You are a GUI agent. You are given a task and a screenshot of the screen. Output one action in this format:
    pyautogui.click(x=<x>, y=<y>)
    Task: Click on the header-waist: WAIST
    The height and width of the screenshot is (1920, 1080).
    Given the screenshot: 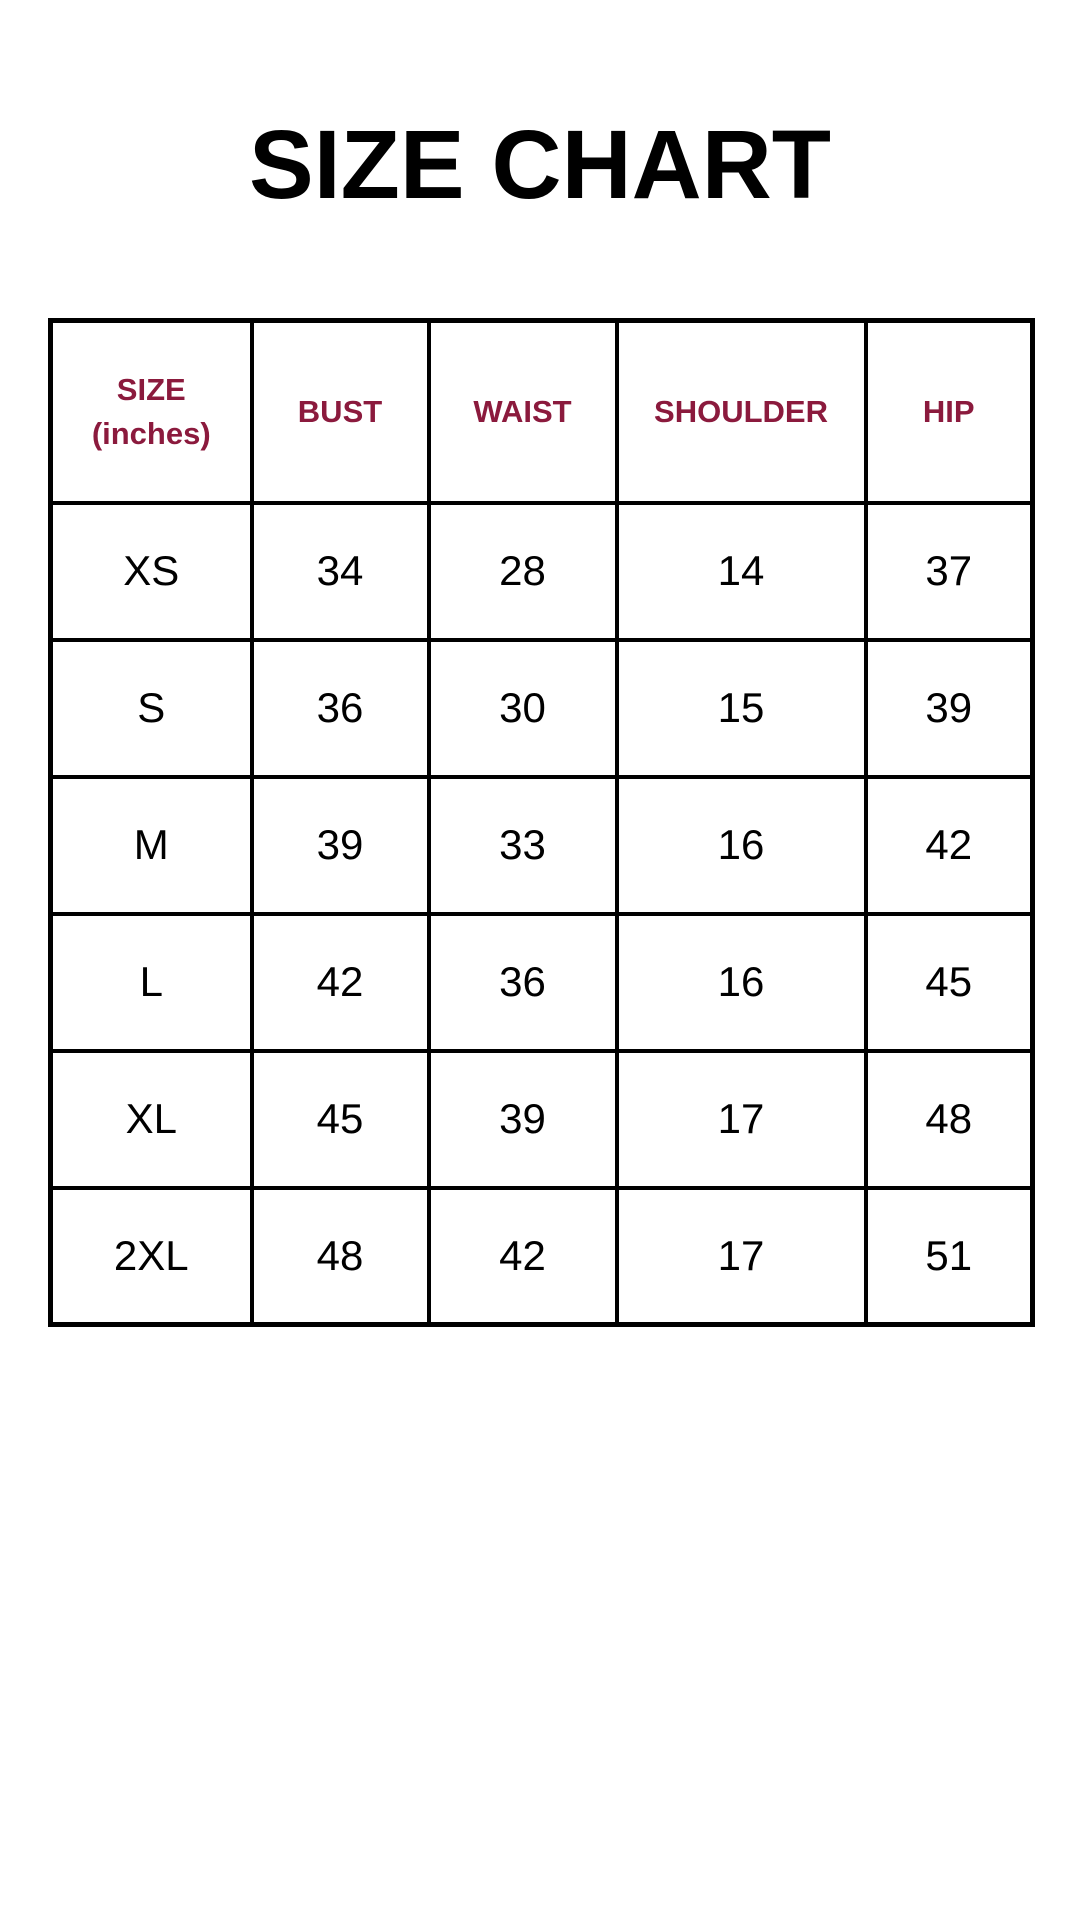 What is the action you would take?
    pyautogui.click(x=522, y=411)
    